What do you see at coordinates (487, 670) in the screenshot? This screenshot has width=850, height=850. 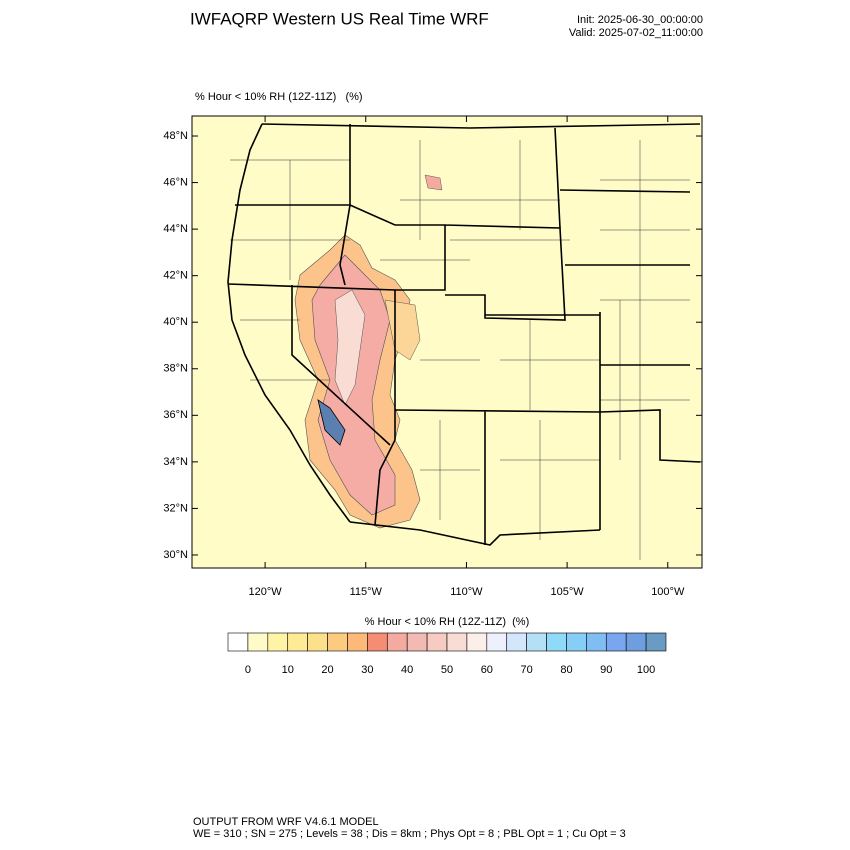 I see `colorbar-tick-label: 60` at bounding box center [487, 670].